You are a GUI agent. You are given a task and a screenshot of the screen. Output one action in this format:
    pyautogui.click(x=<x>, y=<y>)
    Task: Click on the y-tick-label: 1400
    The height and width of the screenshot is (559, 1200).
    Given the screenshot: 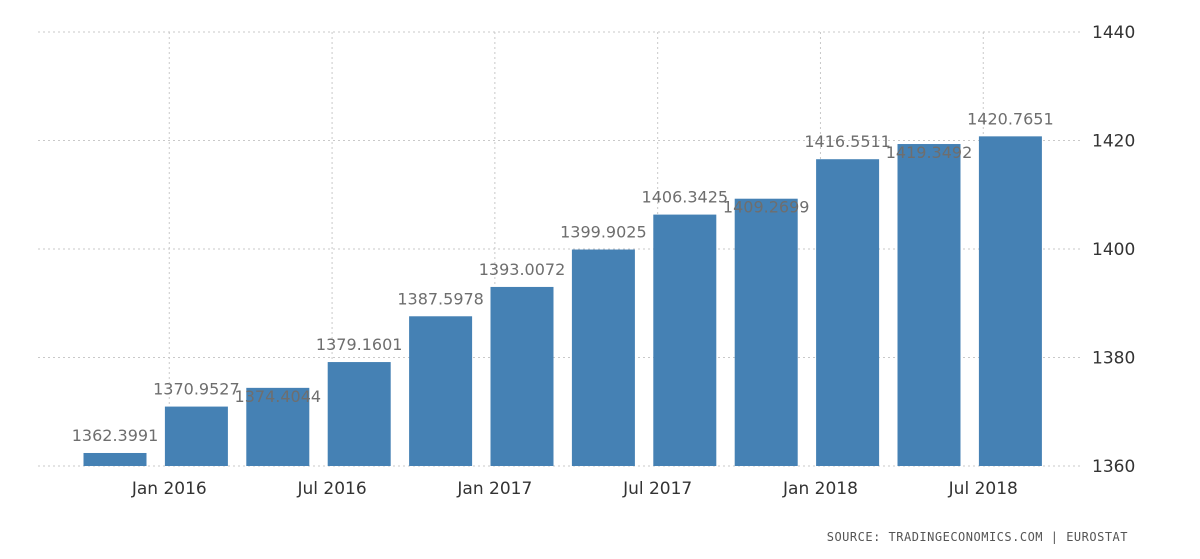 What is the action you would take?
    pyautogui.click(x=1113, y=250)
    